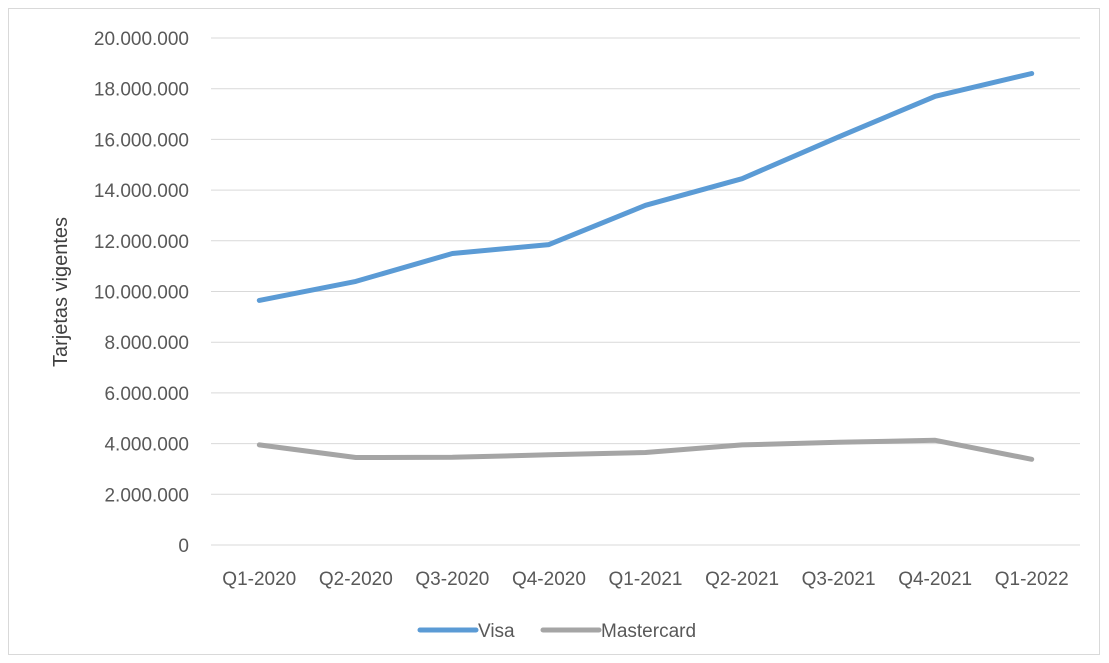  Describe the element at coordinates (452, 579) in the screenshot. I see `x-tick-label: Q3-2020` at that location.